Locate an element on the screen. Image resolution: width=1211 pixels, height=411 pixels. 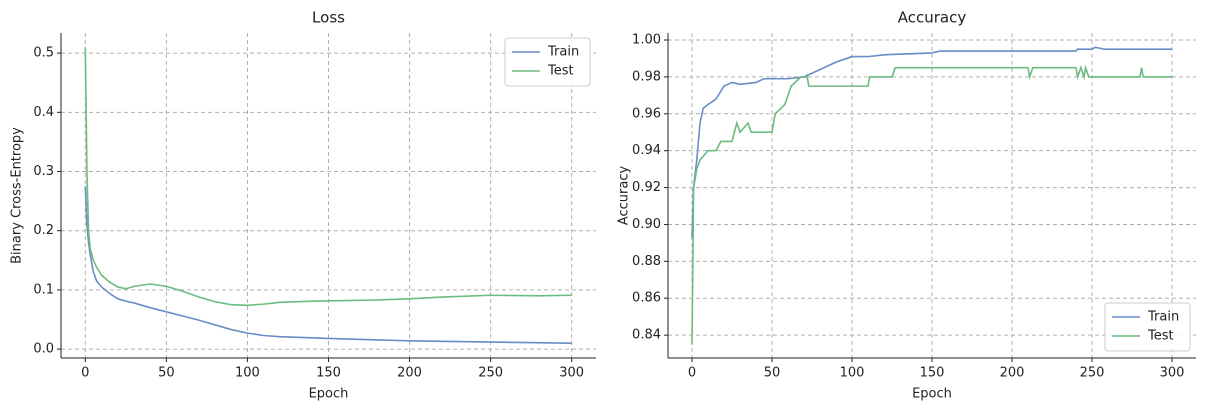
y-tick-label: 0.3 is located at coordinates (43, 171).